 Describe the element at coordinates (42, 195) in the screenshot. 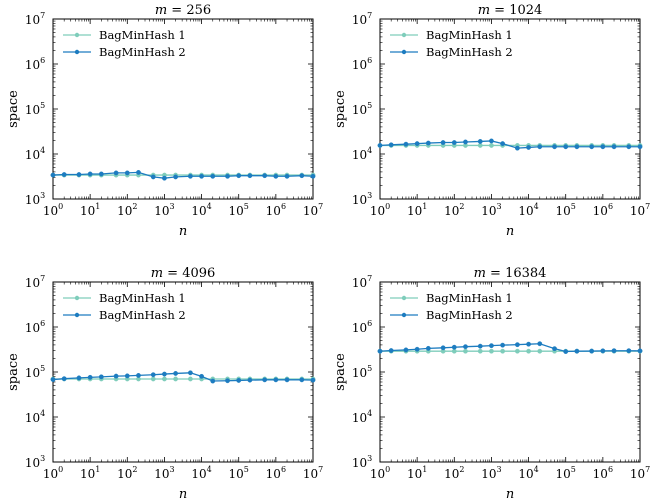

I see `y-tick-exponent: 3` at that location.